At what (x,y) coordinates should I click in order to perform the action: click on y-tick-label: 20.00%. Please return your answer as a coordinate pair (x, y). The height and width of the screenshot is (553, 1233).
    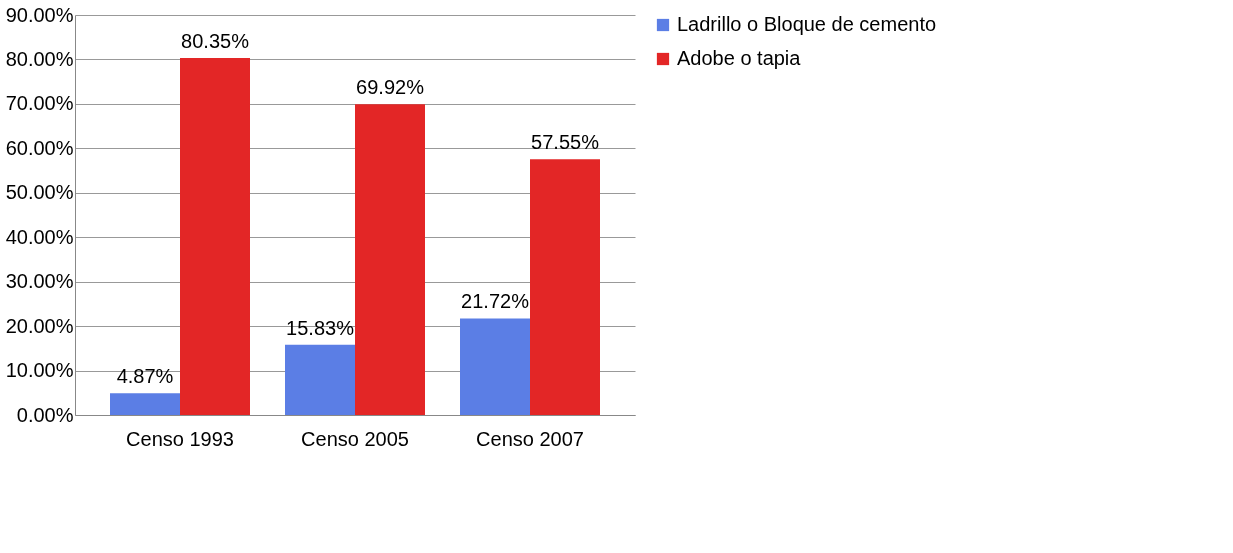
    Looking at the image, I should click on (39, 325).